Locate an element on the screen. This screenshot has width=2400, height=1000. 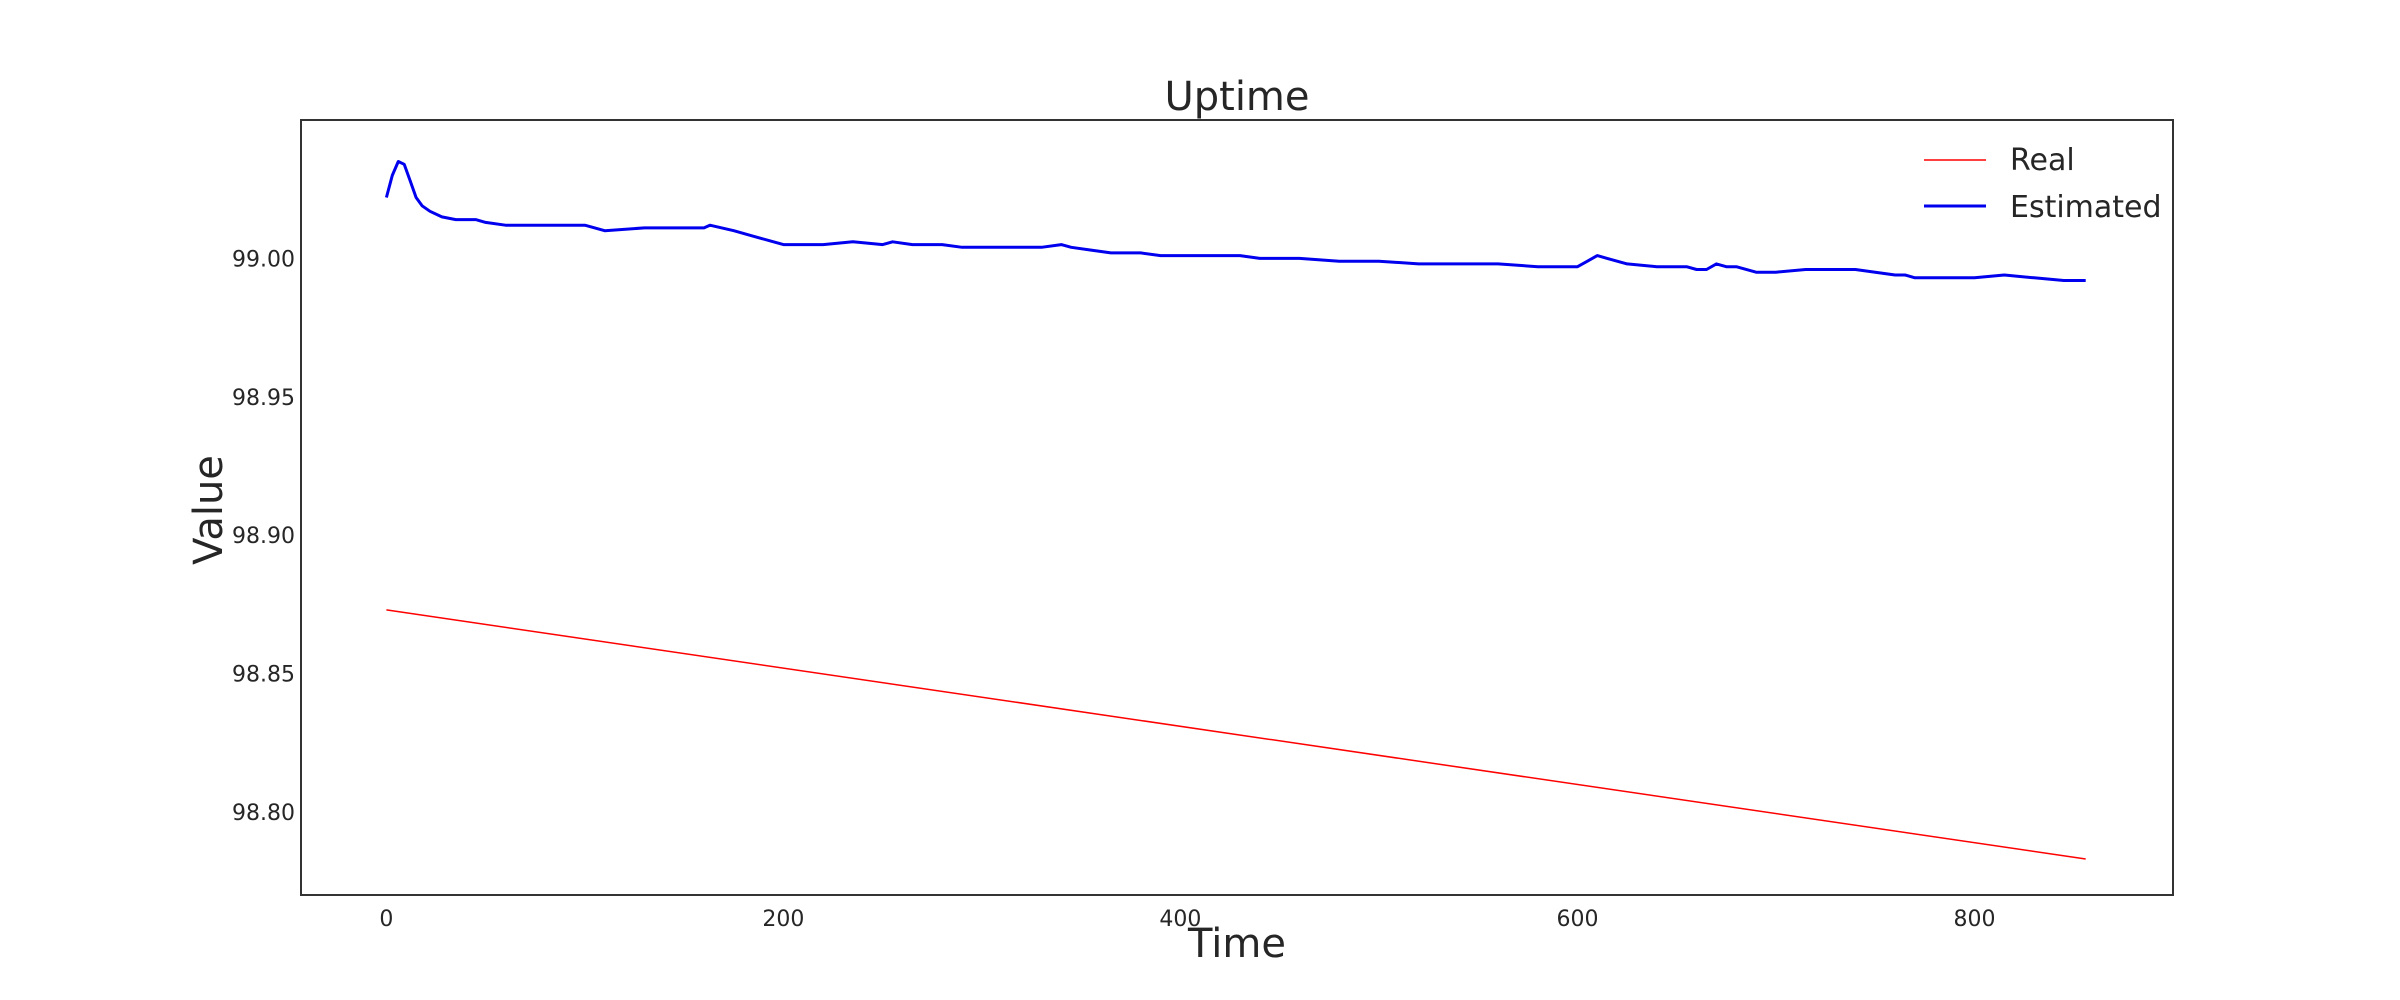
x-tick-labels: 0 200 400 600 800 is located at coordinates (1187, 919).